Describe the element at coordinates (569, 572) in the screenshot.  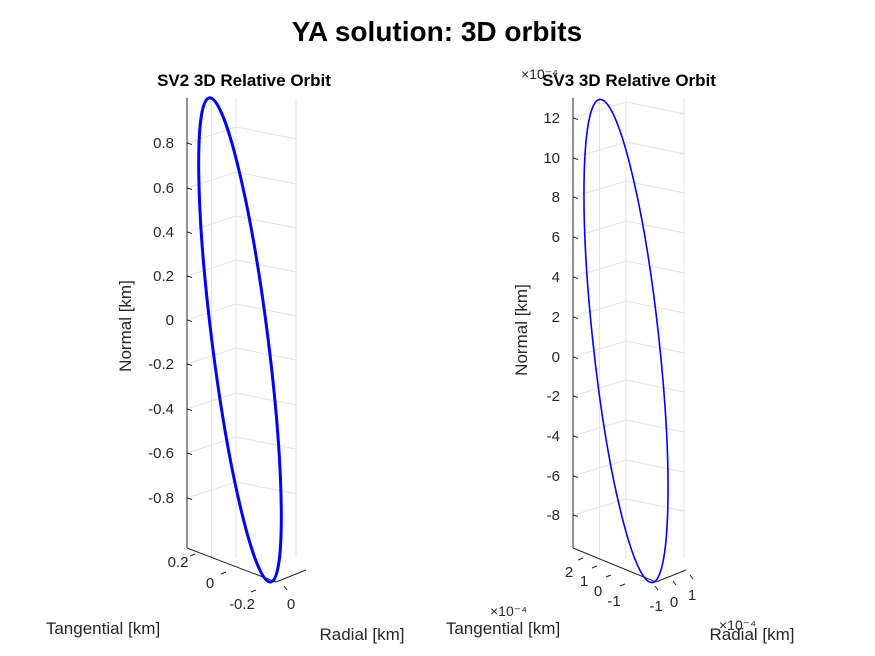
I see `y-tick-label: 2` at that location.